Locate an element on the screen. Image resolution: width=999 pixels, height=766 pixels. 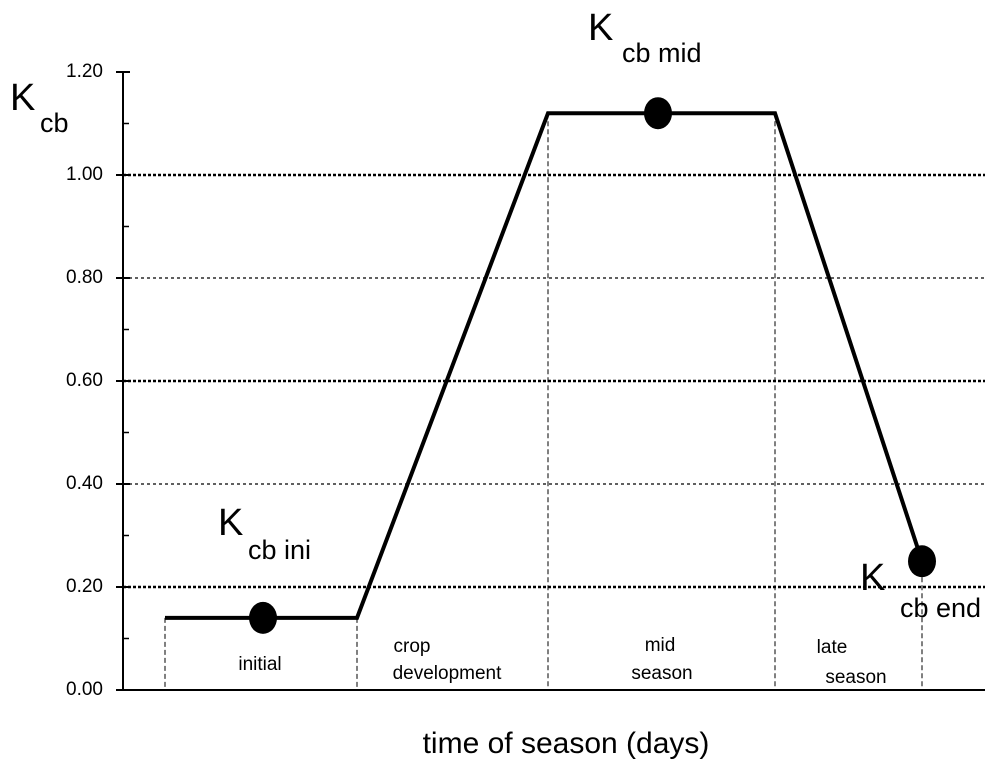
point-label-sub: cb end is located at coordinates (940, 608).